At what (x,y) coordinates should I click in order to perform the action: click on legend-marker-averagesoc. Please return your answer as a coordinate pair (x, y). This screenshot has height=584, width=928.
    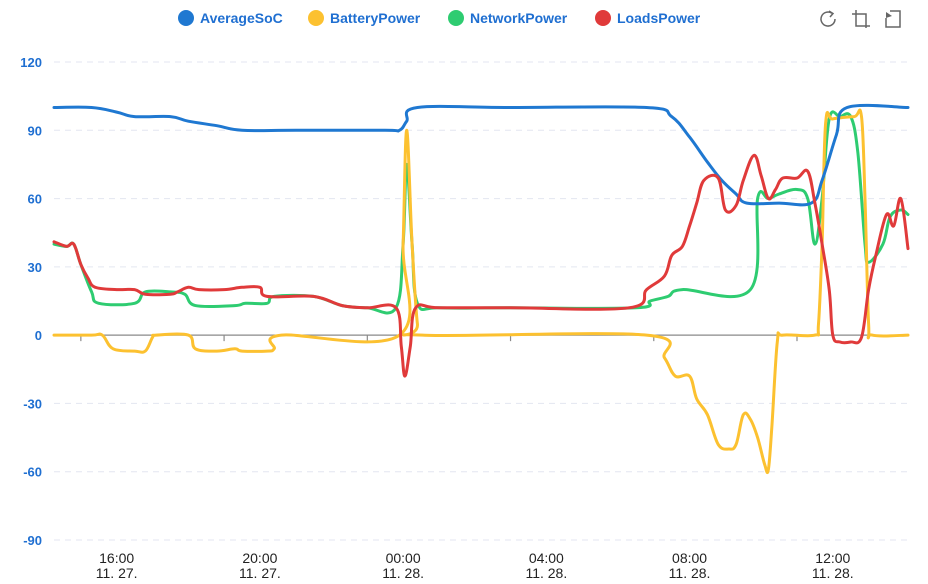
    Looking at the image, I should click on (186, 18).